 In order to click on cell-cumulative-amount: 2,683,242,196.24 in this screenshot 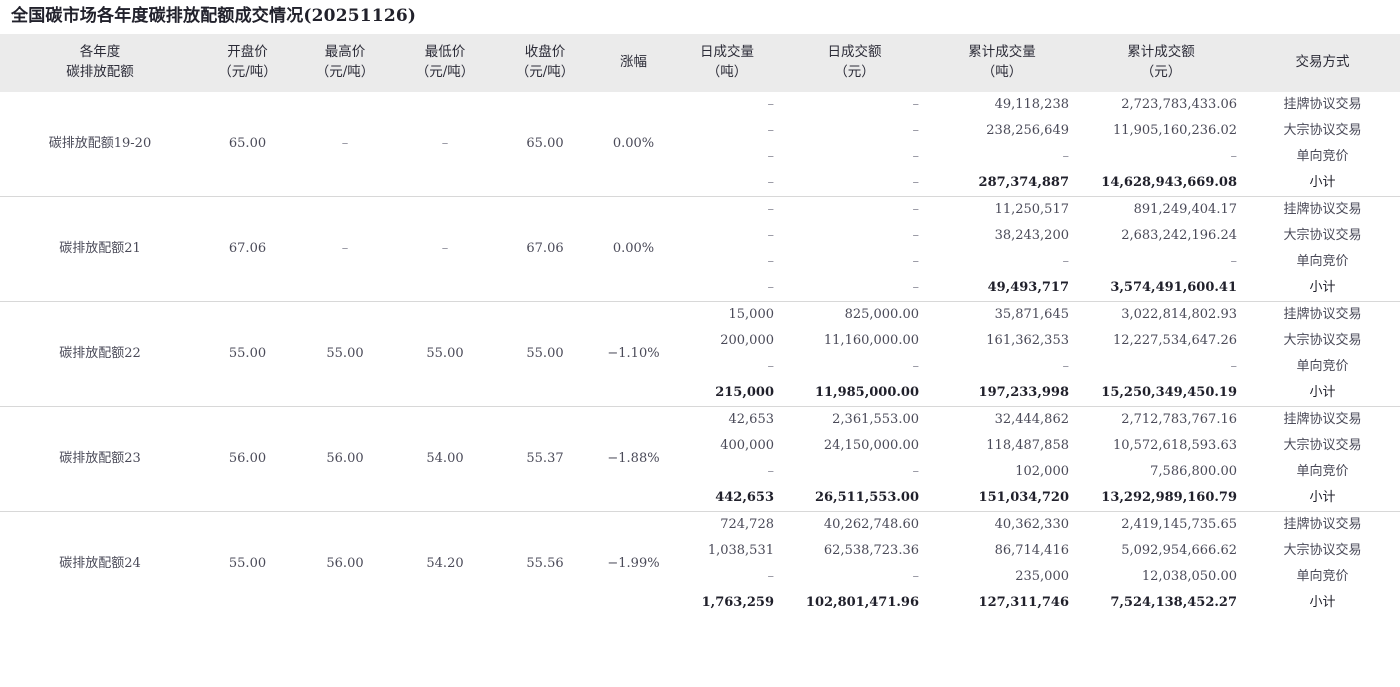, I will do `click(1179, 235)`.